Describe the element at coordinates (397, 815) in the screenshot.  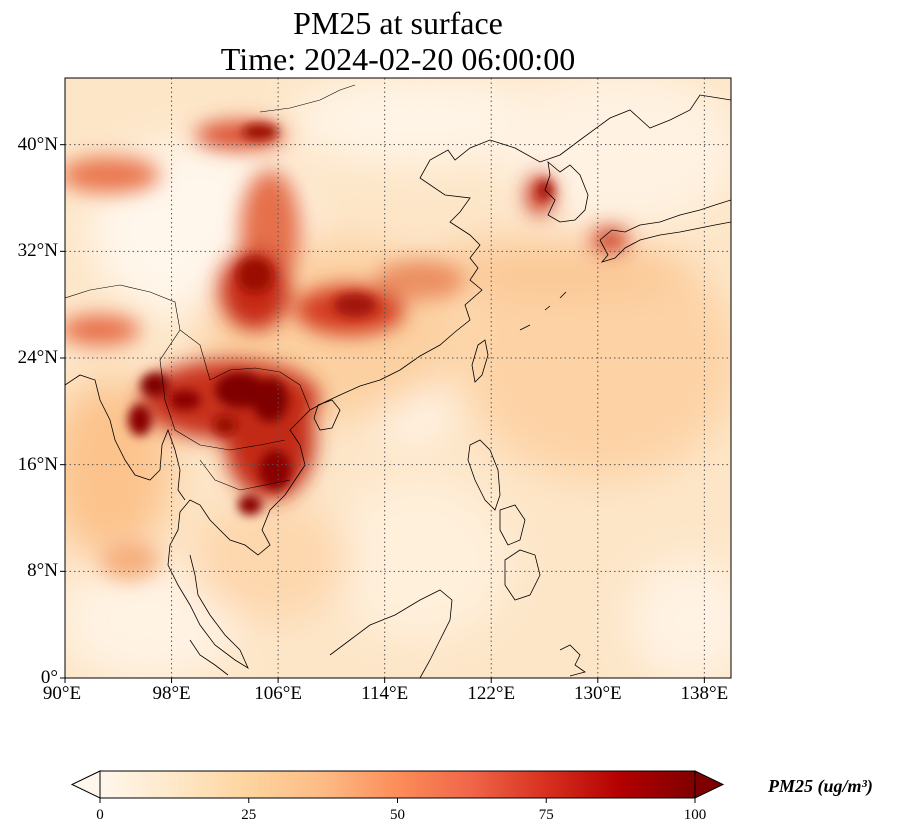
I see `colorbar-tick-label: 50` at that location.